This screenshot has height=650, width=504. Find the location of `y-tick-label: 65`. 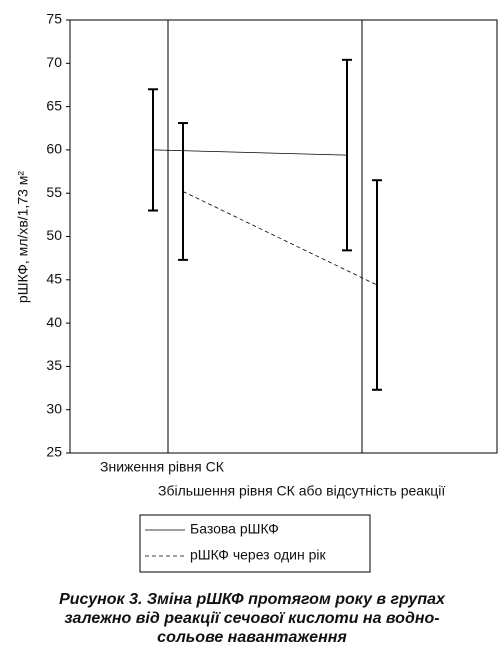

y-tick-label: 65 is located at coordinates (54, 105).